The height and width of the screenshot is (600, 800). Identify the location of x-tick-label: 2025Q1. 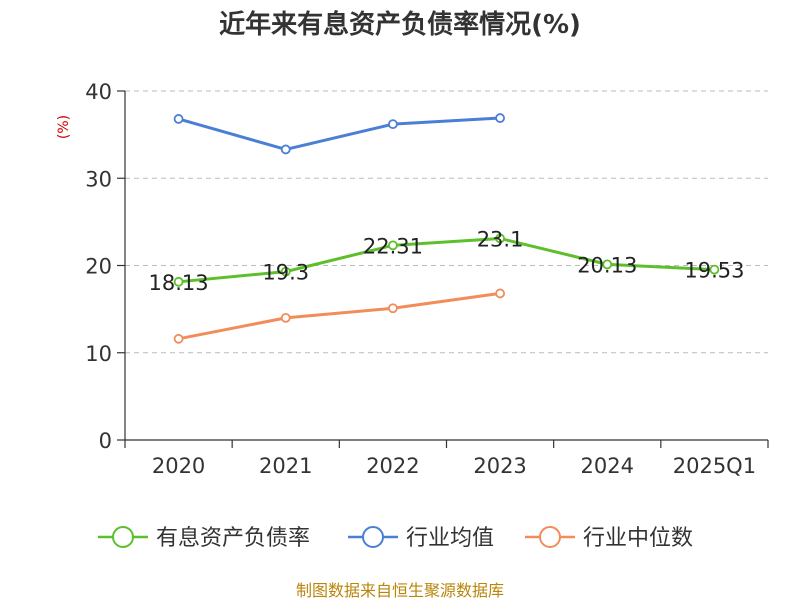
(714, 466).